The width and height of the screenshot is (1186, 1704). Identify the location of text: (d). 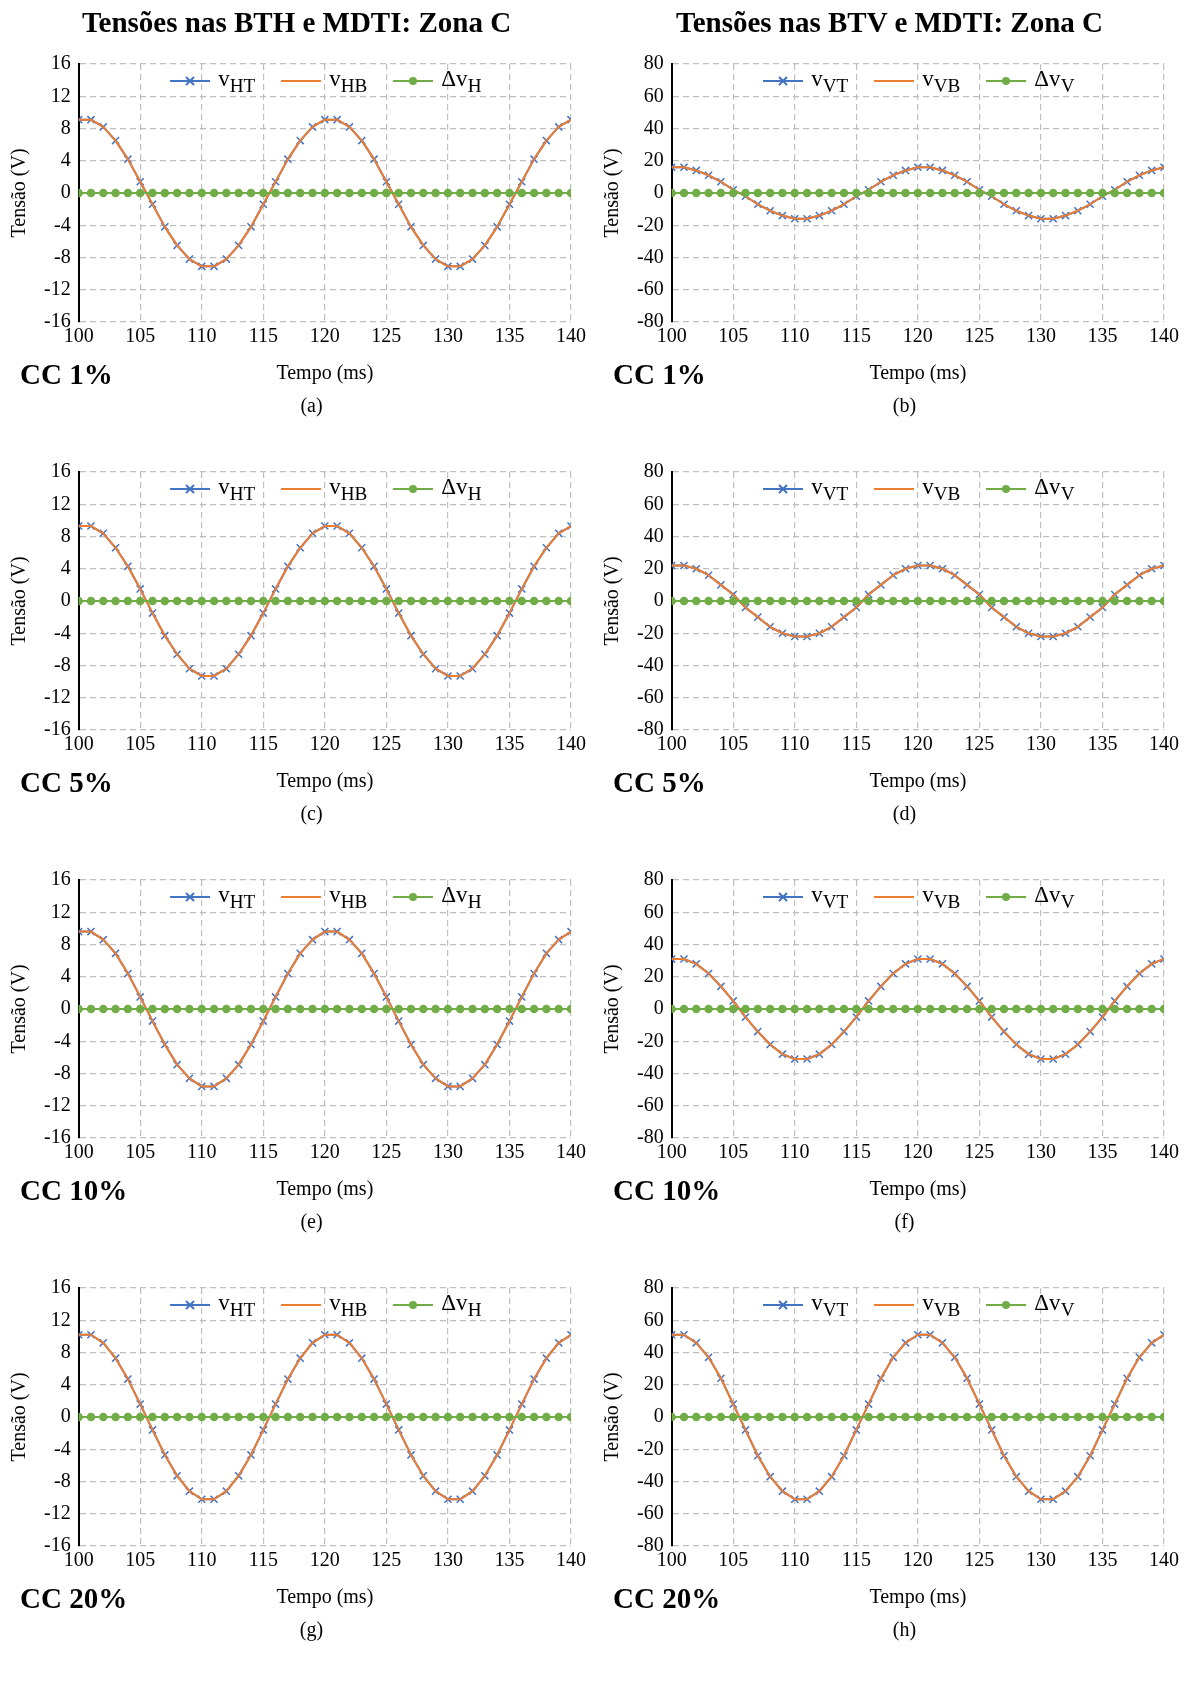
(904, 813).